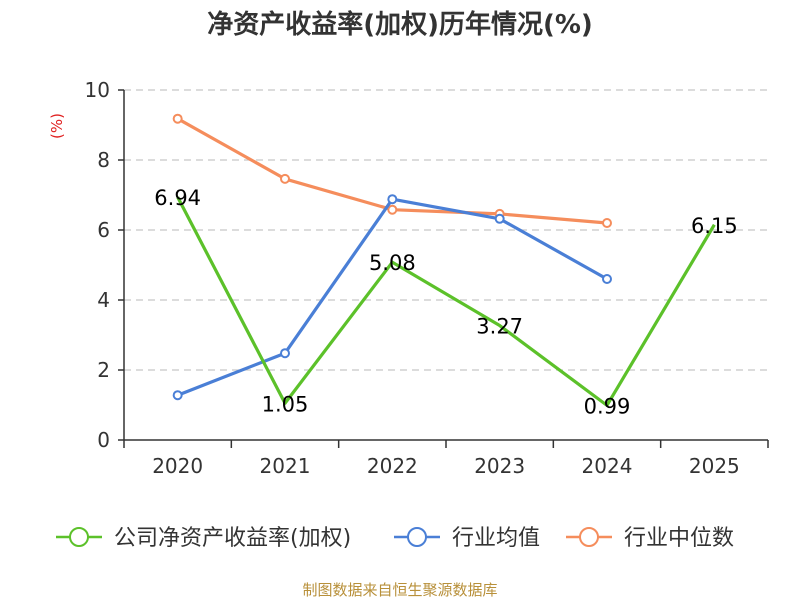  I want to click on series-2-point-2020, so click(177, 118).